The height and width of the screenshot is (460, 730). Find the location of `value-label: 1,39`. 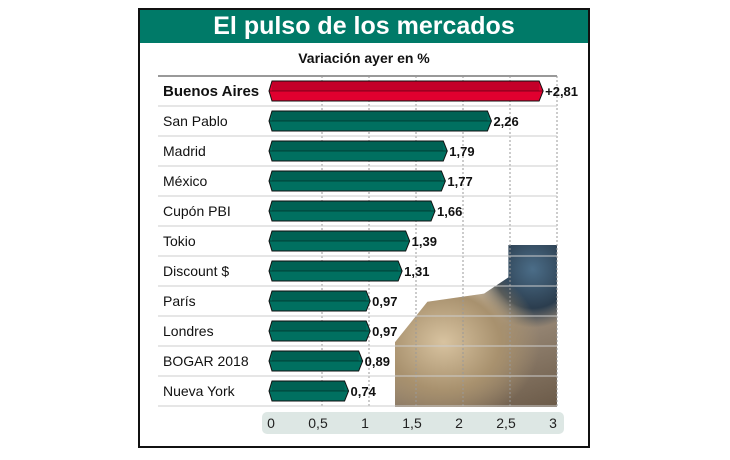

value-label: 1,39 is located at coordinates (424, 241).